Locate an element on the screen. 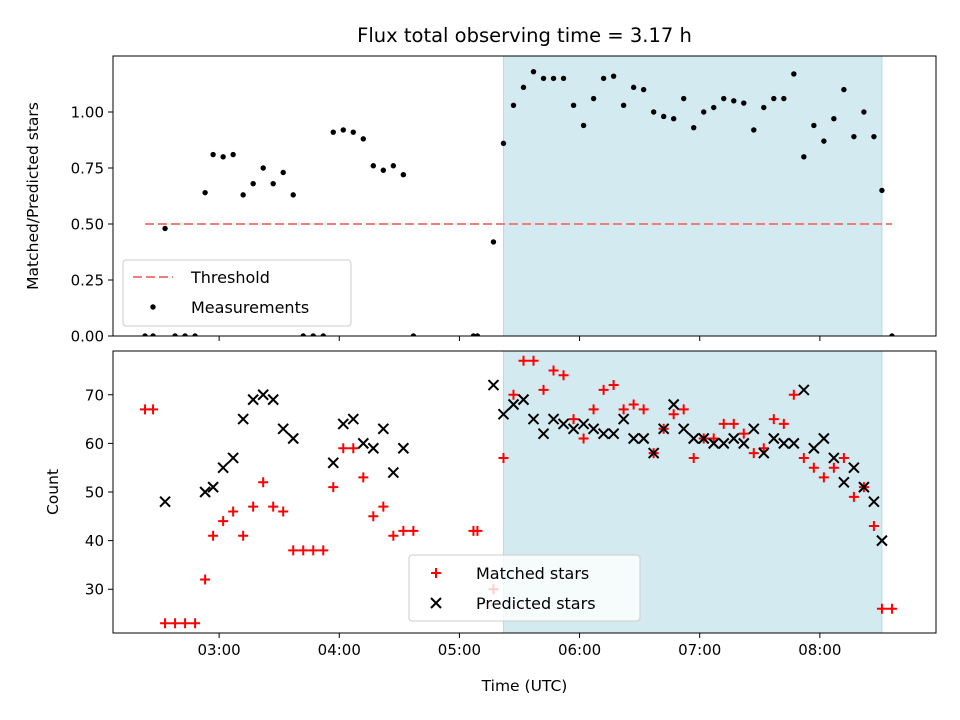  bottom-x-axis-label: Time (UTC) is located at coordinates (524, 686).